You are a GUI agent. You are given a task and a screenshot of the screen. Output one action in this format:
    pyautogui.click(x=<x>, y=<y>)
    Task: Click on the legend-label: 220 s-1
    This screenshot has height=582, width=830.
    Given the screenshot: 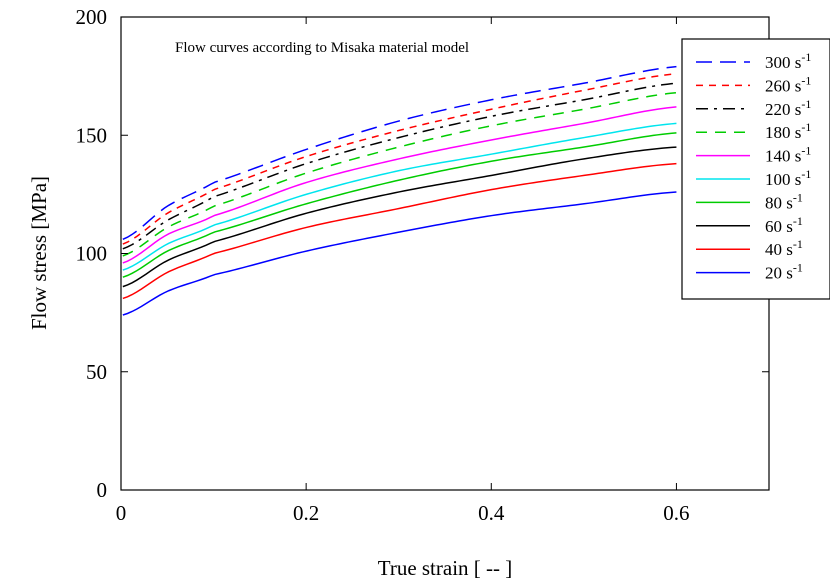 What is the action you would take?
    pyautogui.click(x=788, y=108)
    